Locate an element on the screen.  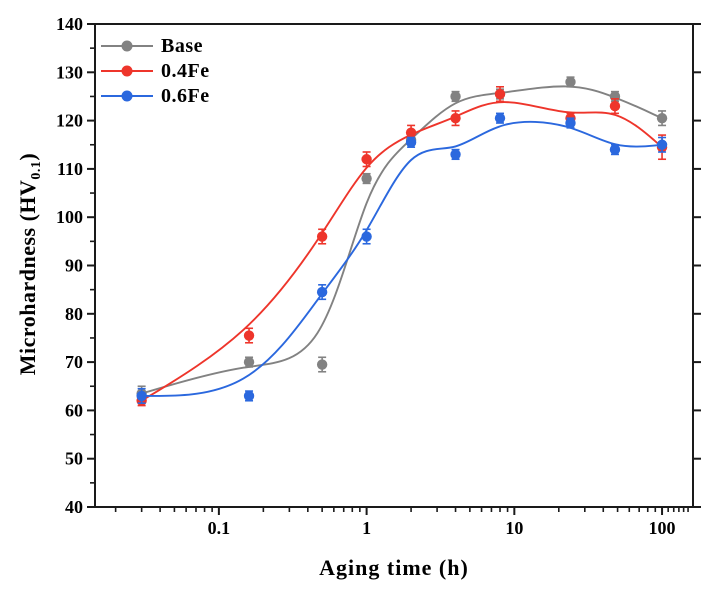
legend-item-06fe: 0.6Fe is located at coordinates (155, 95).